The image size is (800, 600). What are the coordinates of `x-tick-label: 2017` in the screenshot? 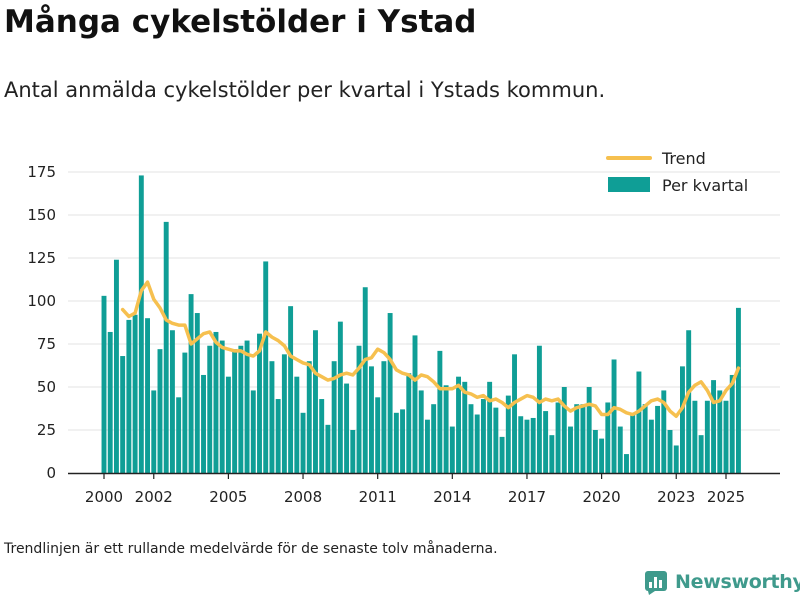 It's located at (527, 497).